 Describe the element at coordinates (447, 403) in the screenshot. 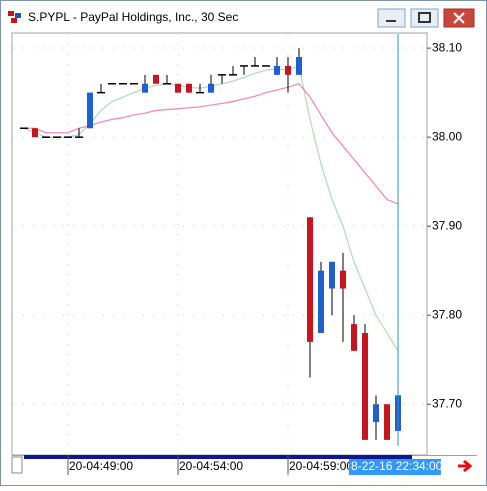

I see `y-tick-label: 37.70` at that location.